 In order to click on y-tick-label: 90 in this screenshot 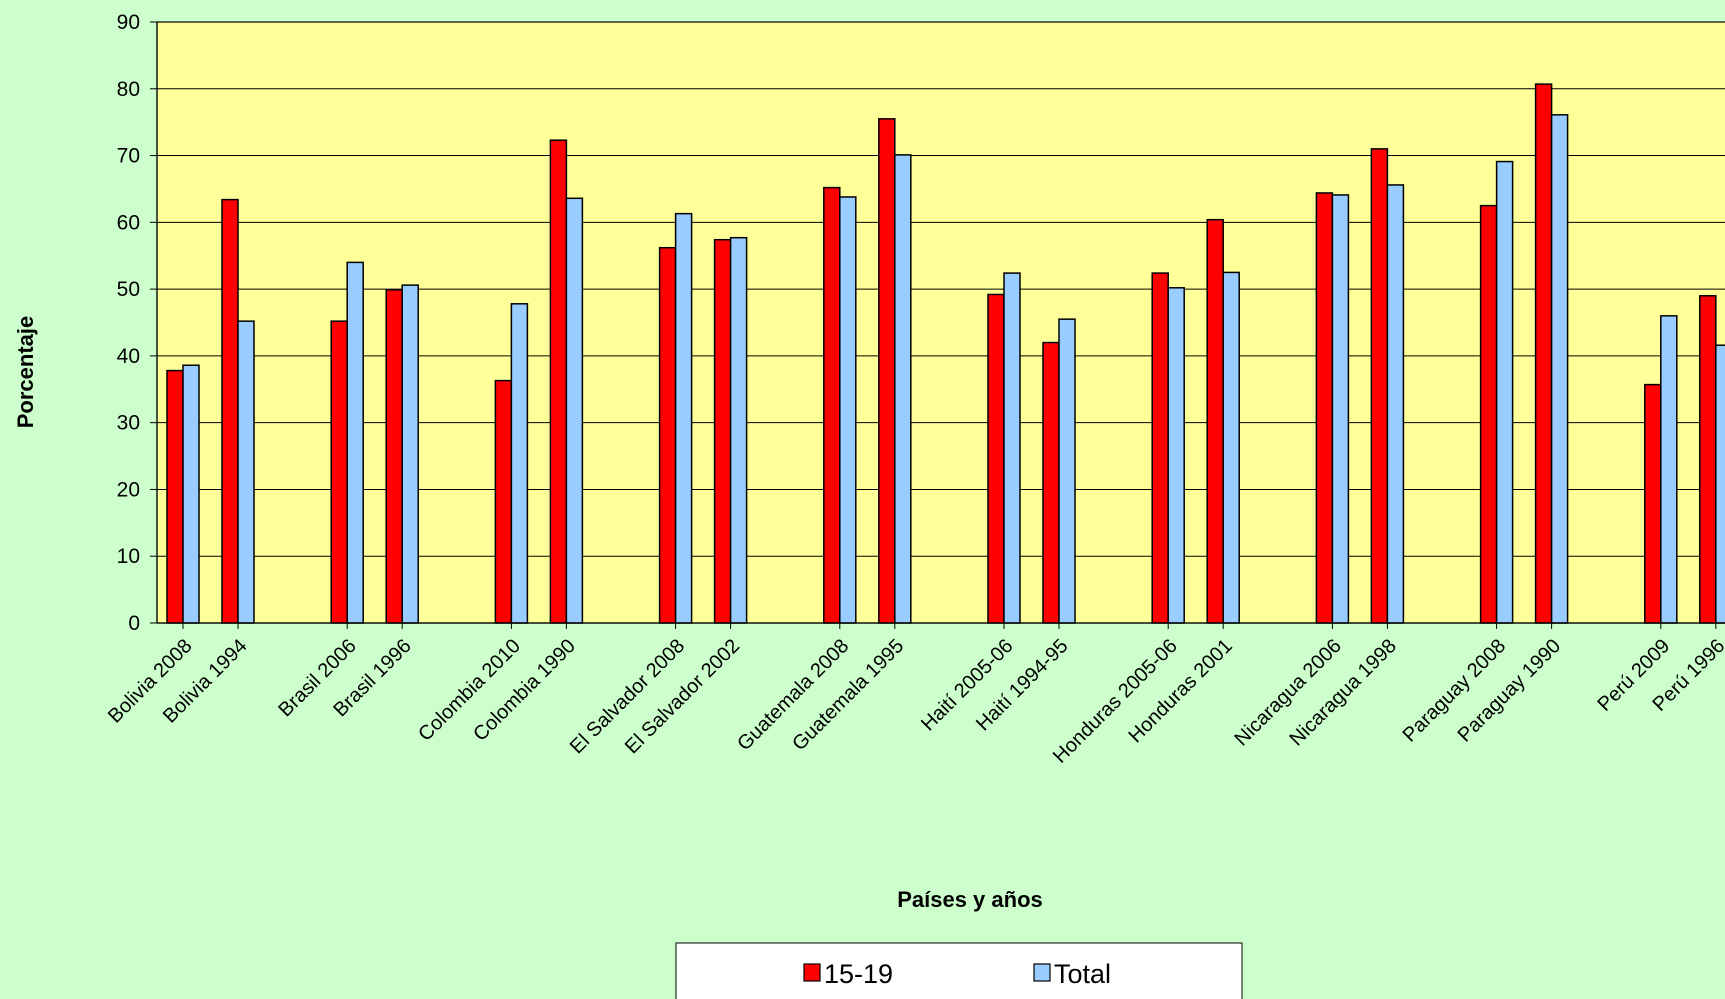, I will do `click(128, 22)`.